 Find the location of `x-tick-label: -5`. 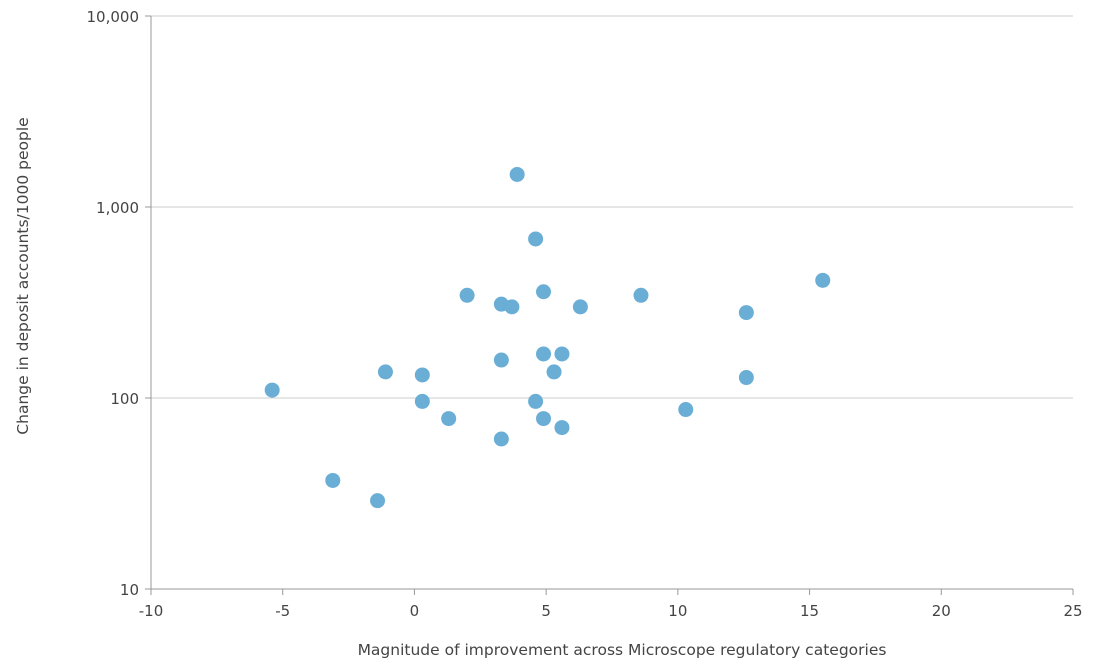

x-tick-label: -5 is located at coordinates (282, 611).